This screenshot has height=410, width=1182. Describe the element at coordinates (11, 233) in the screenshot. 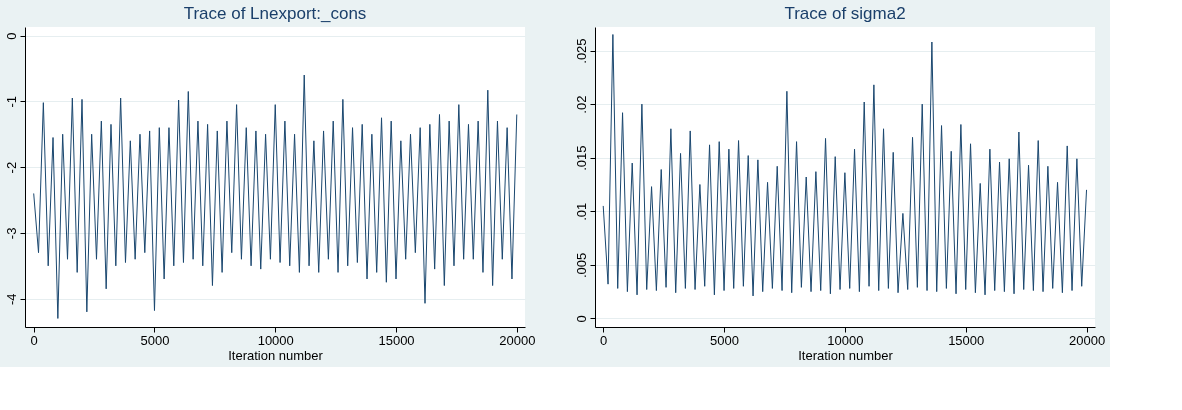

I see `y-tick-label: -3` at that location.